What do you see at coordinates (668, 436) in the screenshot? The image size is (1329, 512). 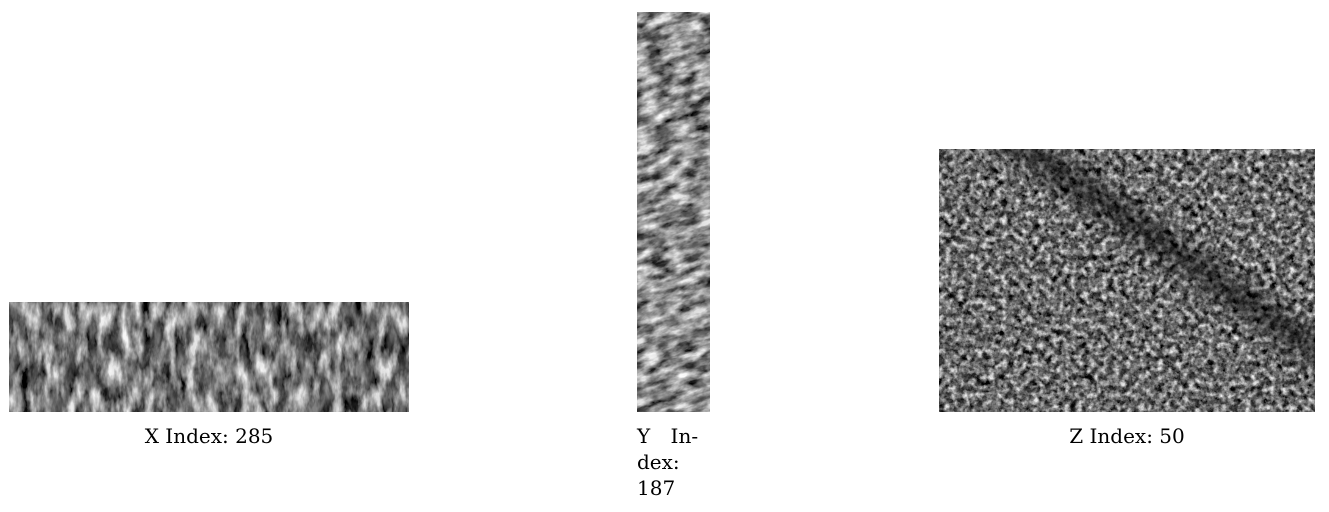 I see `y-caption-line-1: Y In-` at bounding box center [668, 436].